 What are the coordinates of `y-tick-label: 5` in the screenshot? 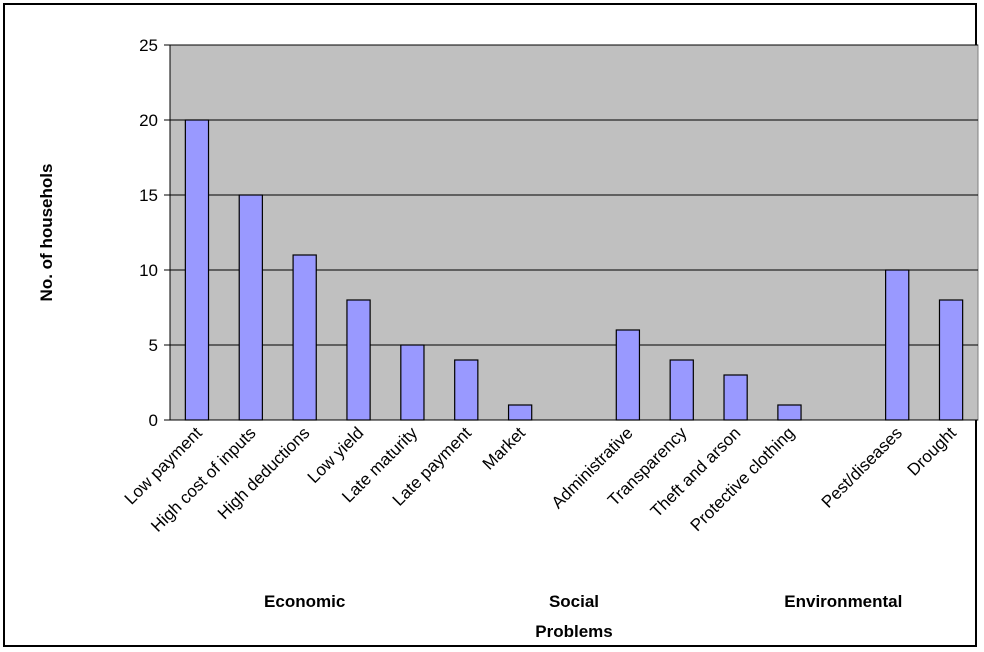 It's located at (153, 345).